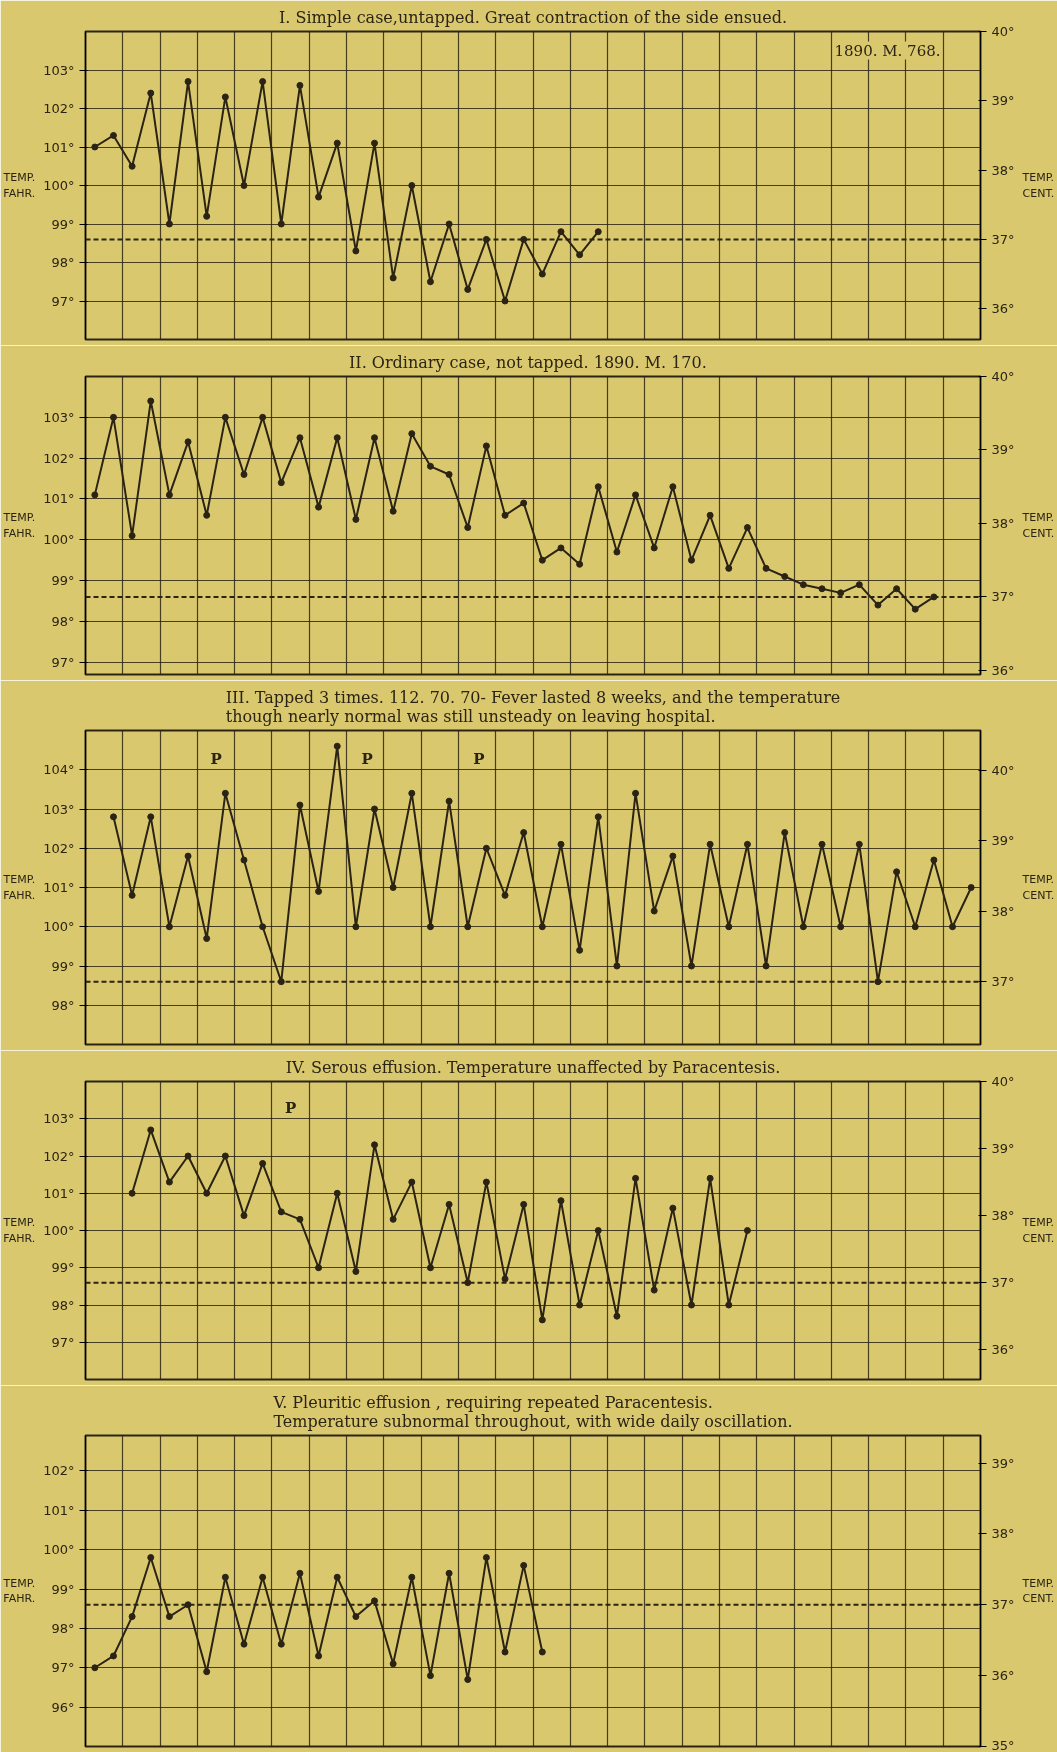 This screenshot has width=1057, height=1752. I want to click on y2-tick-label: 39°, so click(1003, 450).